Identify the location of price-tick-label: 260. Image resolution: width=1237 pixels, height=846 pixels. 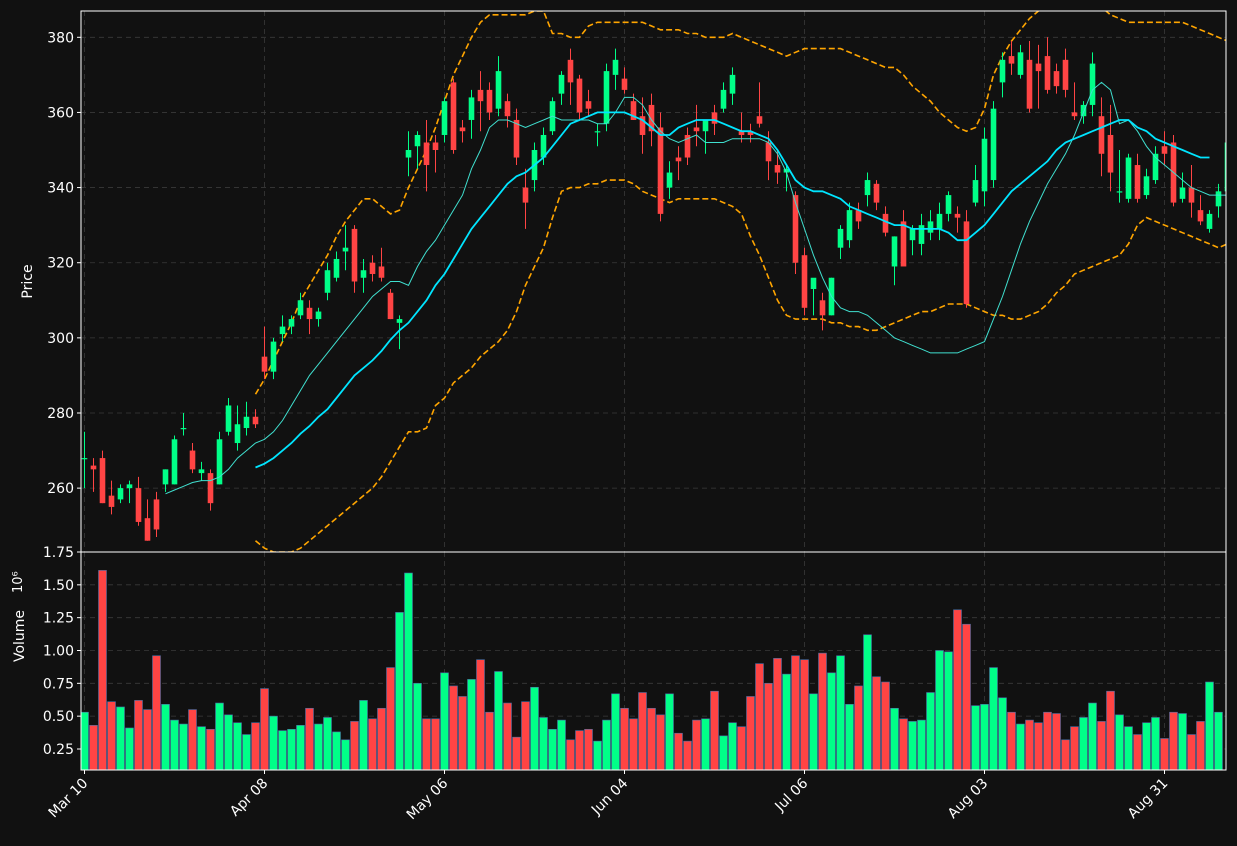
(60, 489).